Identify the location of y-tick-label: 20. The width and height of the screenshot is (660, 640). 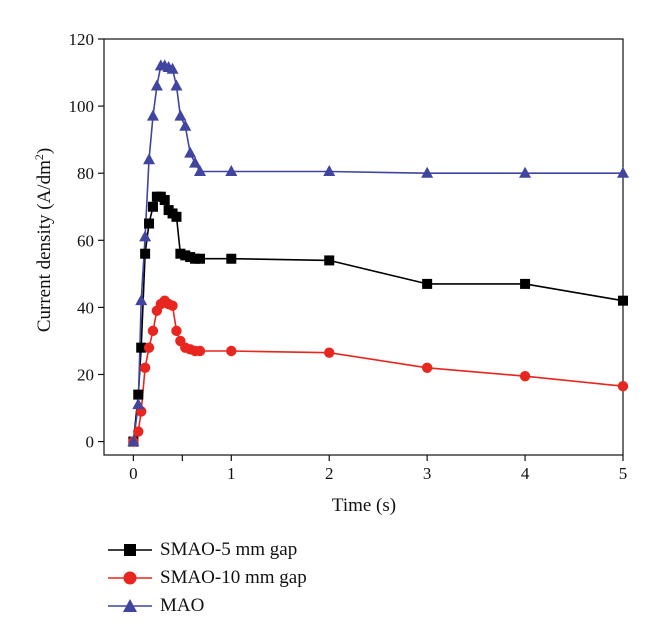
(85, 374).